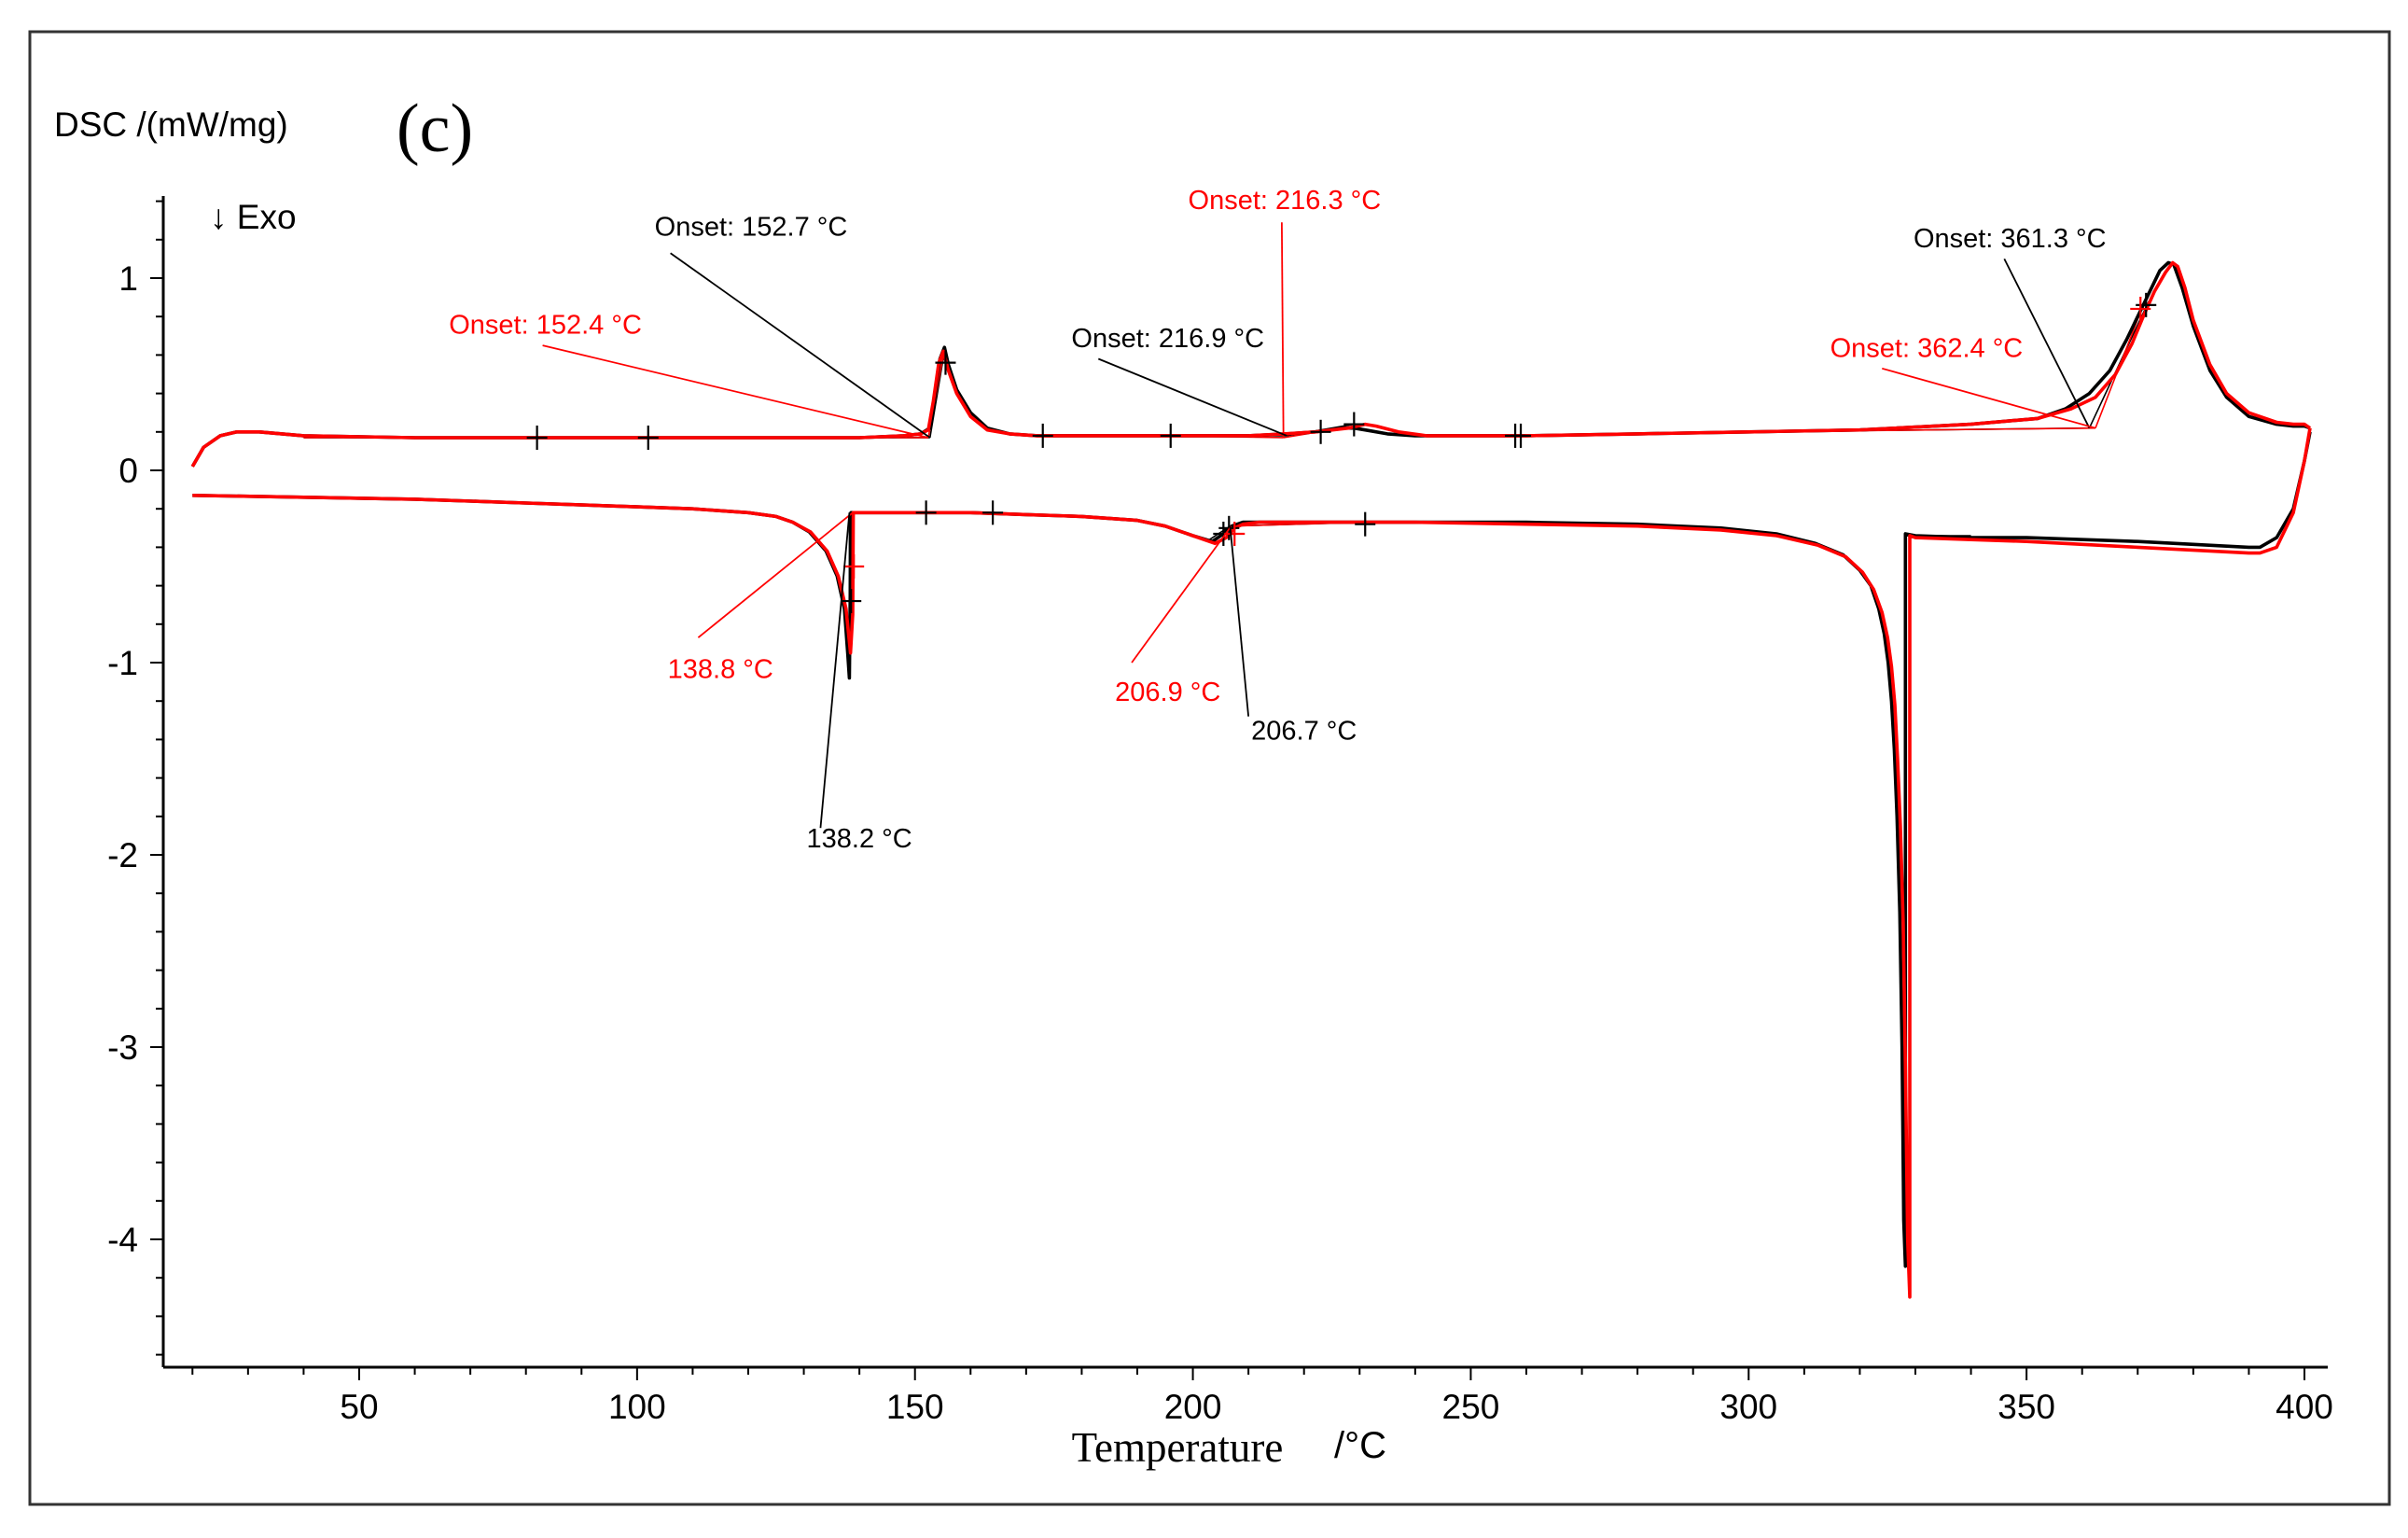  What do you see at coordinates (545, 326) in the screenshot?
I see `annotation-label: Onset: 152.4 °C` at bounding box center [545, 326].